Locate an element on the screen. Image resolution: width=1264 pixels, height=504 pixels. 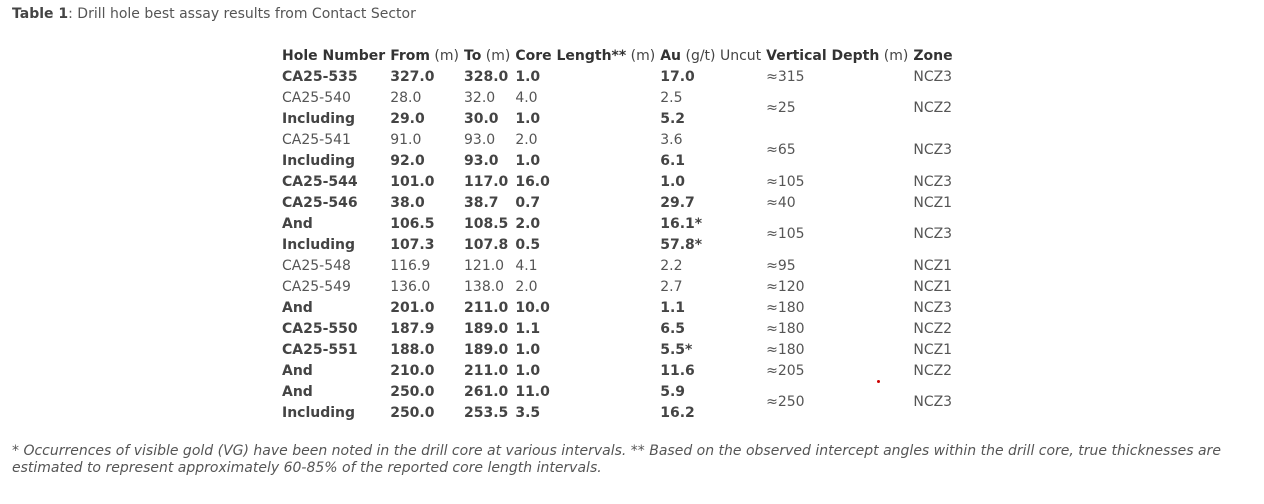
cell-from: 106.5 is located at coordinates (412, 223).